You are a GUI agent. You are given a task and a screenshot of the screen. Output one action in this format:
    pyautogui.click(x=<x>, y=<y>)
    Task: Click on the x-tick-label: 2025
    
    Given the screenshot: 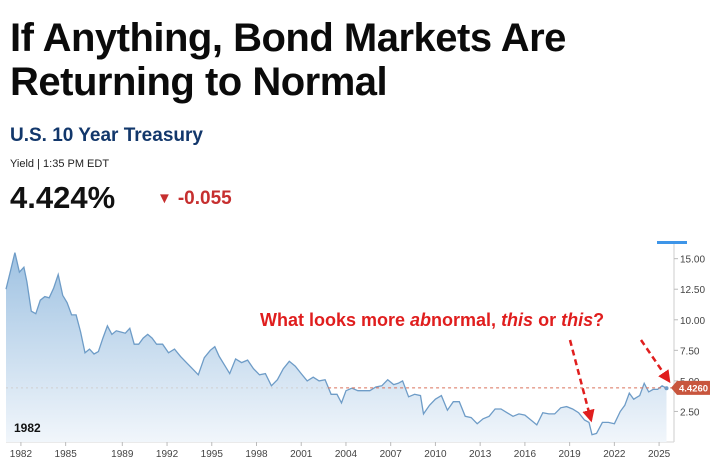 What is the action you would take?
    pyautogui.click(x=659, y=454)
    